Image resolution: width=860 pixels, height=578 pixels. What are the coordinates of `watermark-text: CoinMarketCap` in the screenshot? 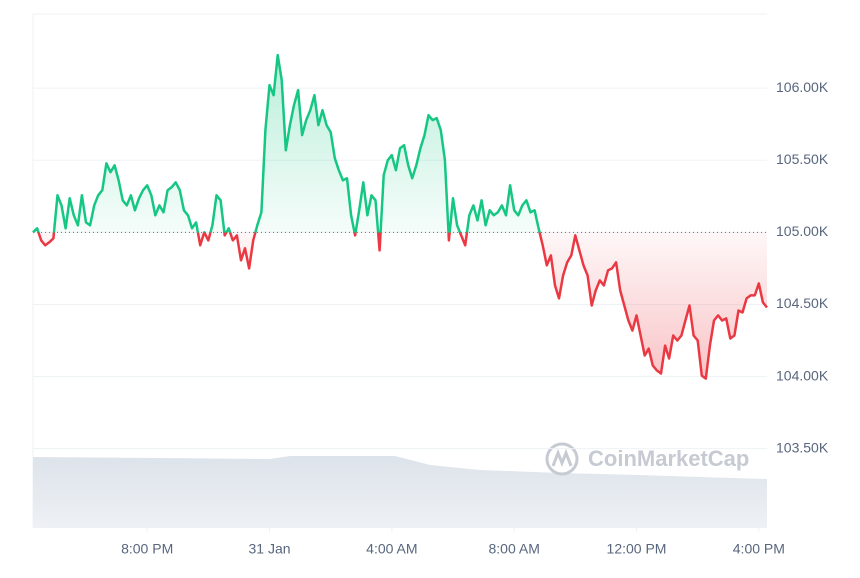 It's located at (668, 458).